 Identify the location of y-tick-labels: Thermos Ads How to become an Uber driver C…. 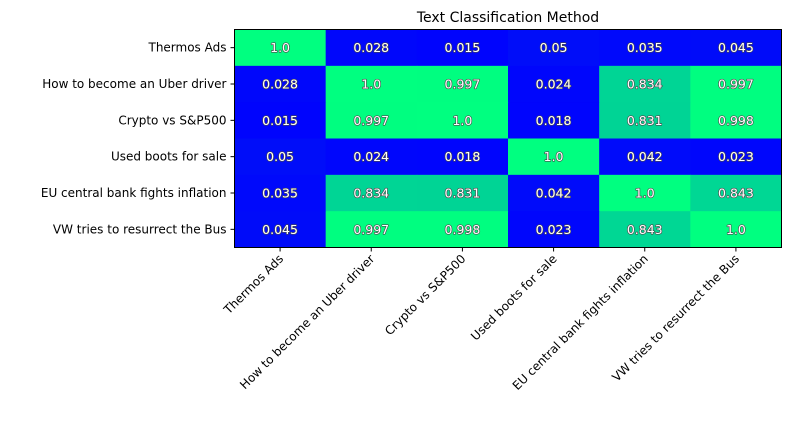
(138, 138).